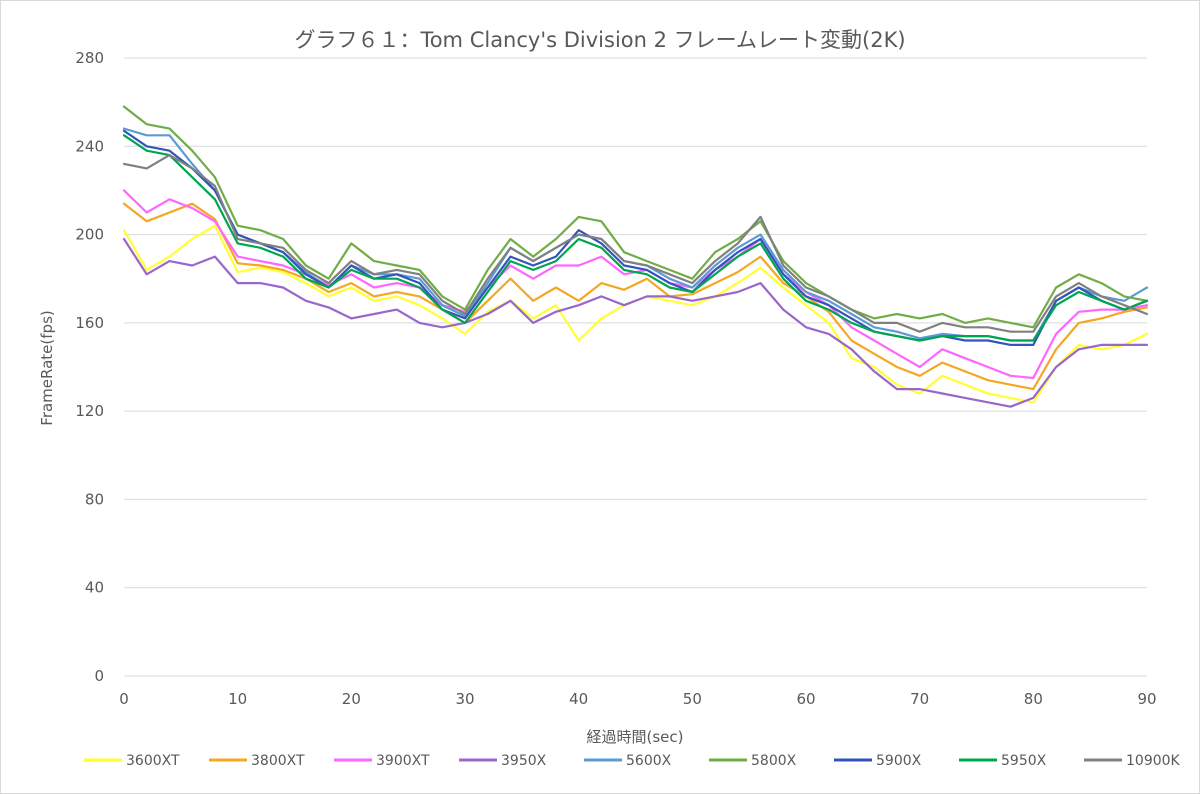 Image resolution: width=1200 pixels, height=794 pixels. Describe the element at coordinates (637, 699) in the screenshot. I see `x-tick-labels: 0 10 20 30 40 50 60 70 80 90` at that location.